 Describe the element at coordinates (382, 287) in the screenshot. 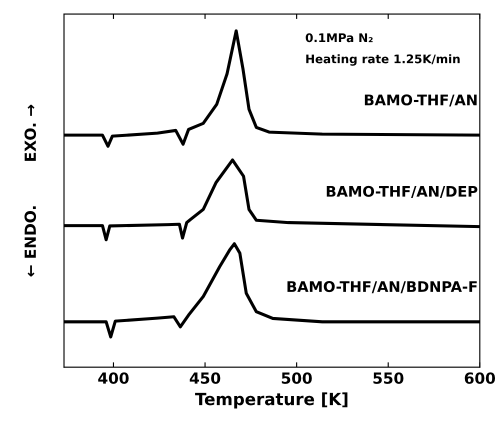

I see `series-label: BAMO-THF/AN/BDNPA-F` at that location.